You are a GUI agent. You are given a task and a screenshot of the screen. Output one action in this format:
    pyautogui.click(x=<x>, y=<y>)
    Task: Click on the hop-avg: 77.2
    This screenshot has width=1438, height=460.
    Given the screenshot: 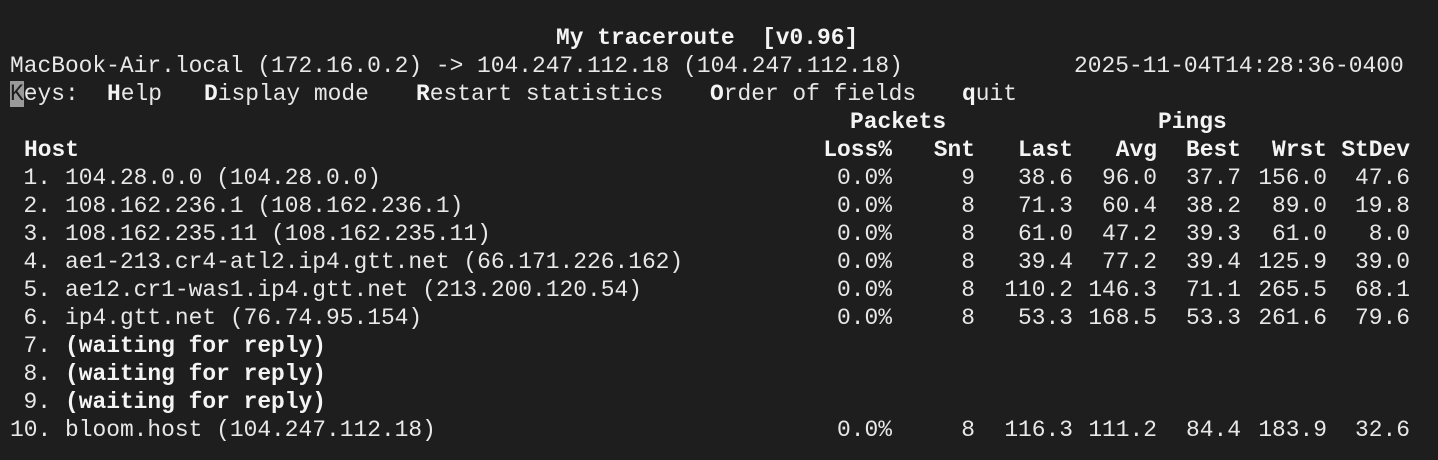 What is the action you would take?
    pyautogui.click(x=1129, y=262)
    